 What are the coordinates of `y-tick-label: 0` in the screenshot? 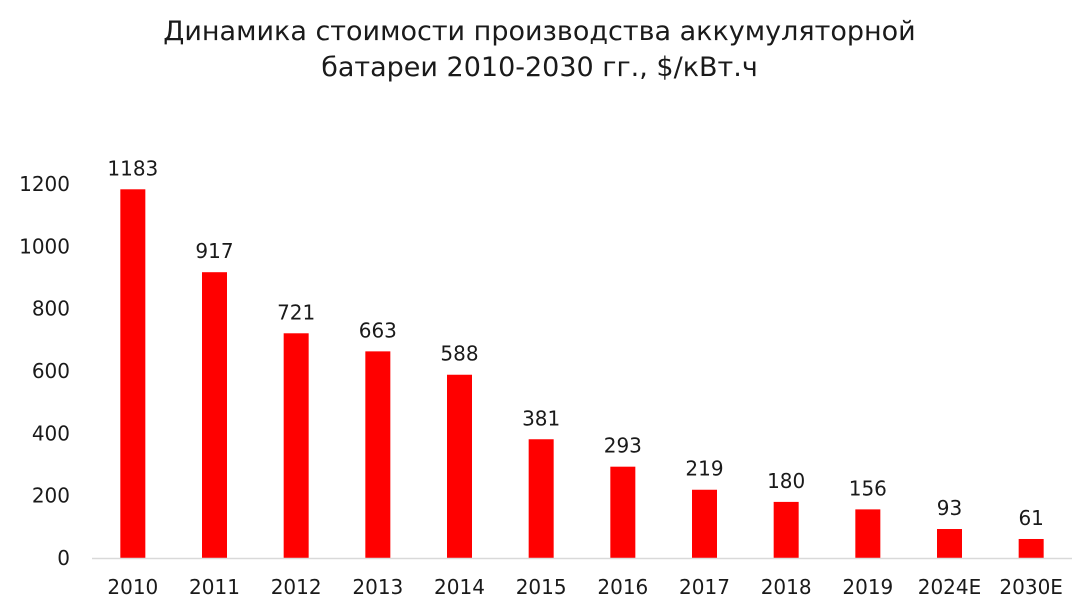 It's located at (63, 558).